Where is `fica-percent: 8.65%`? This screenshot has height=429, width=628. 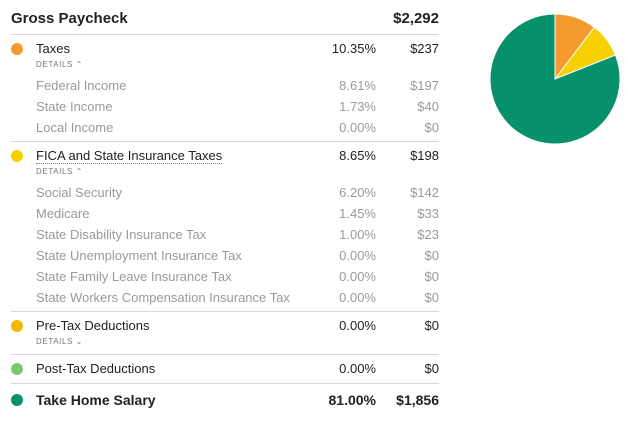
fica-percent: 8.65% is located at coordinates (357, 155).